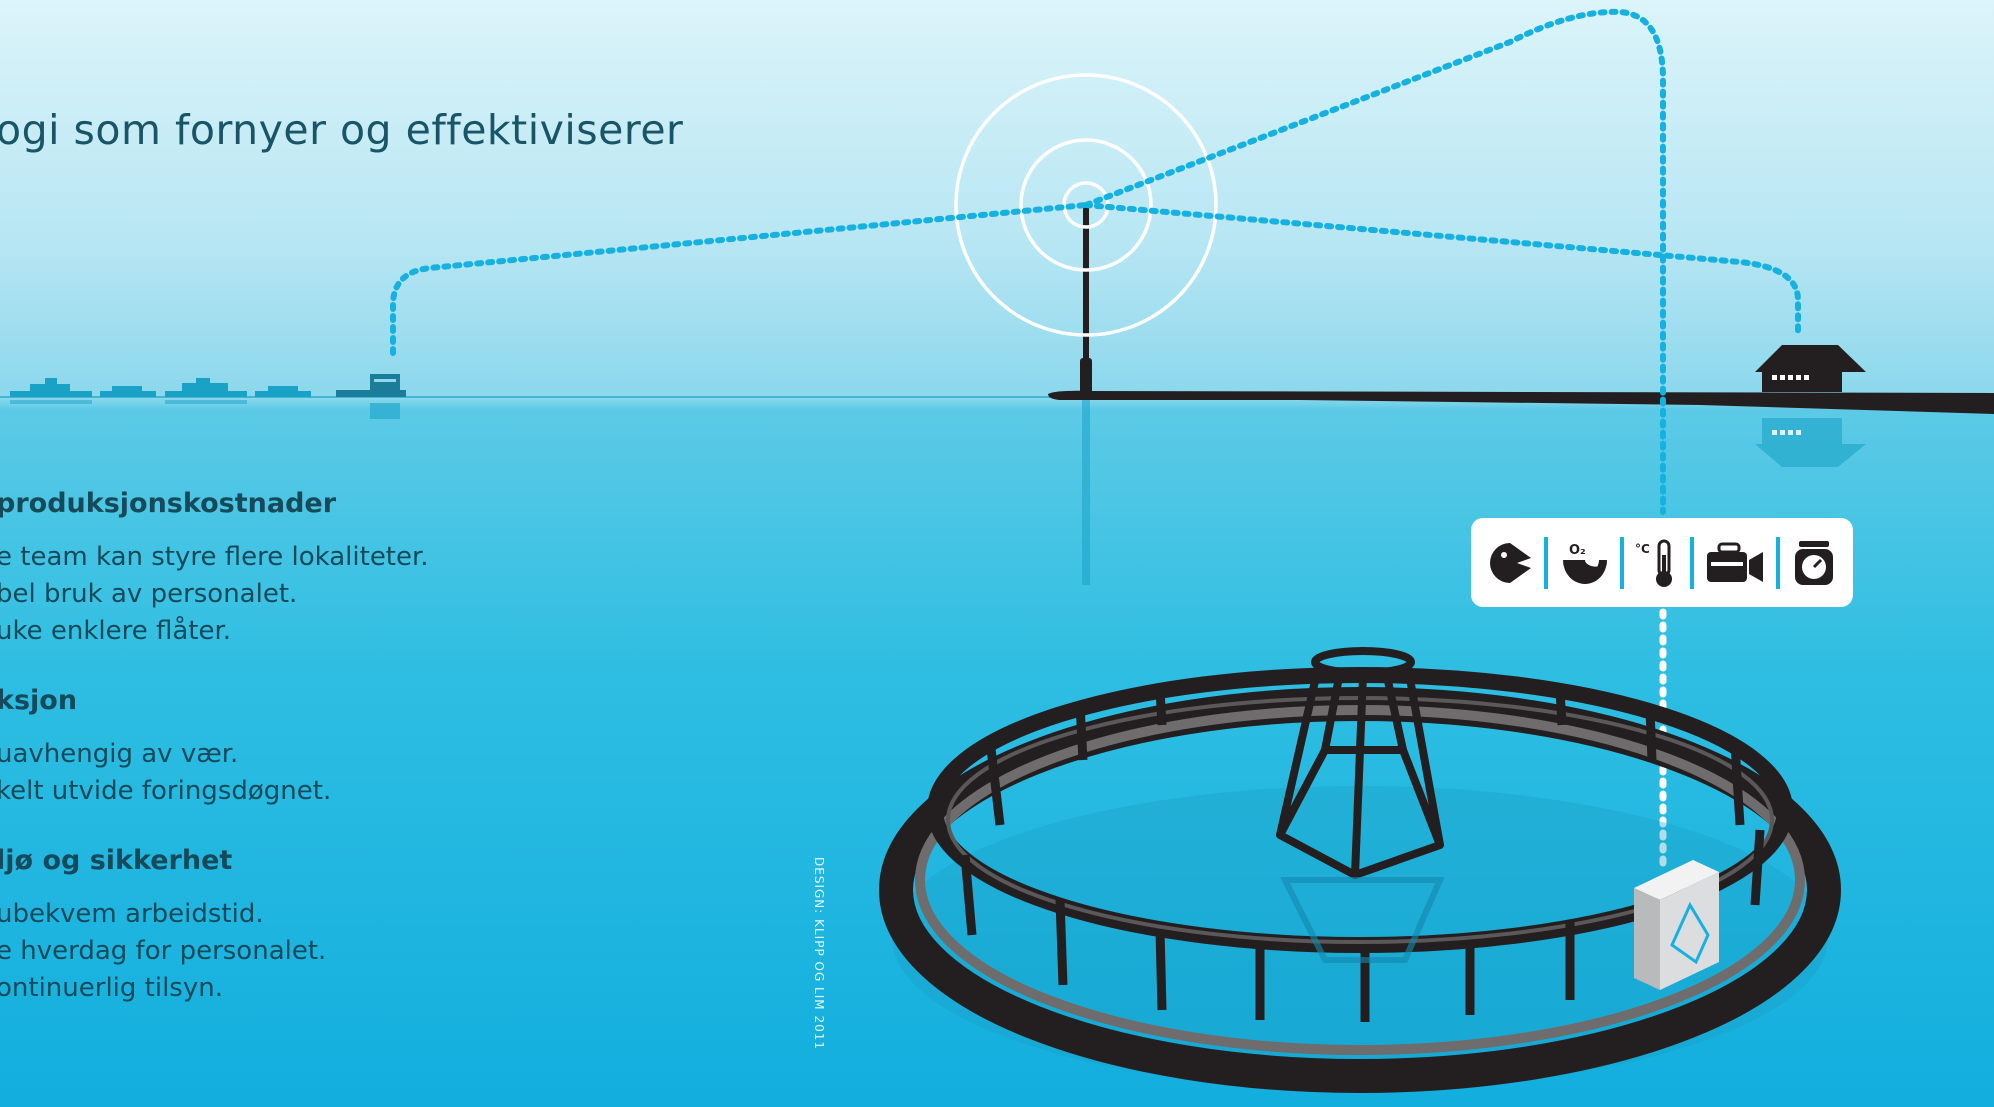 Image resolution: width=1994 pixels, height=1107 pixels. Describe the element at coordinates (1584, 563) in the screenshot. I see `oxygen-icon: O₂` at that location.